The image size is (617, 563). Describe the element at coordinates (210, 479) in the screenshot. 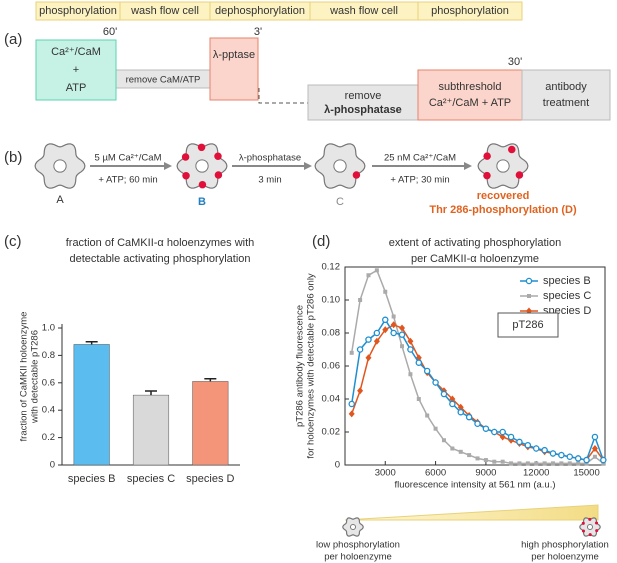

I see `x-tick-label: species D` at that location.